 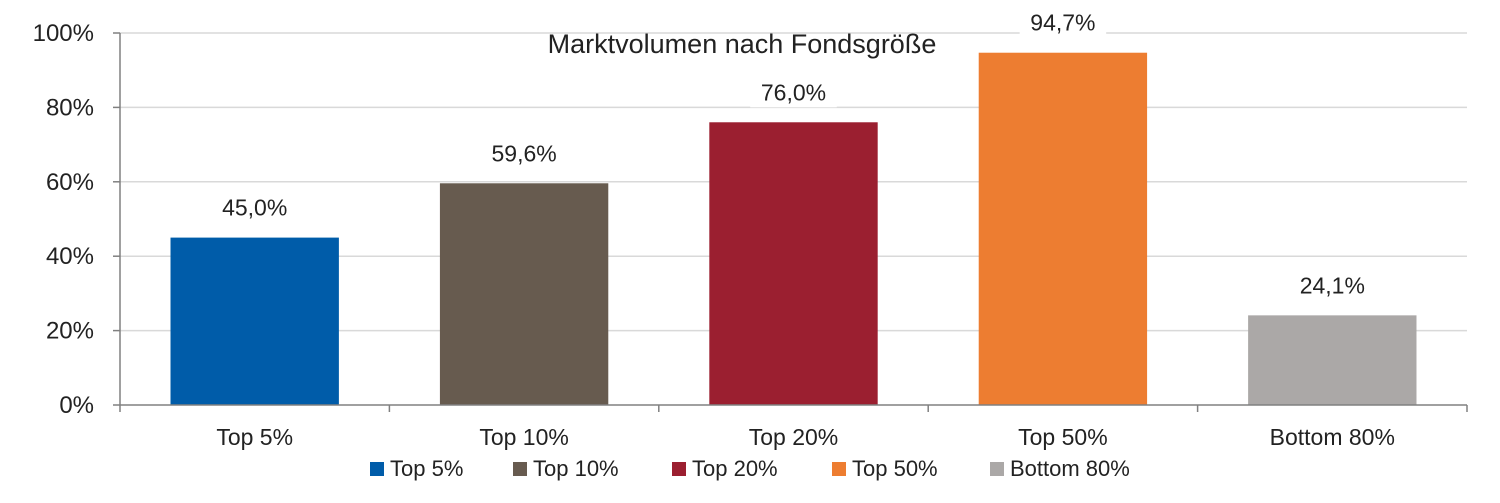 What do you see at coordinates (63, 33) in the screenshot?
I see `y-tick-label: 100%` at bounding box center [63, 33].